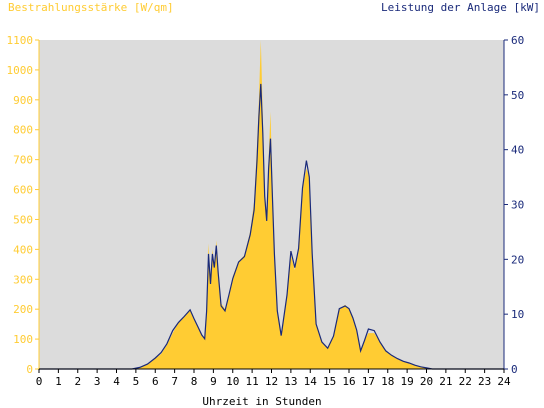 This screenshot has width=544, height=408. I want to click on x-tick-label: 17, so click(368, 381).